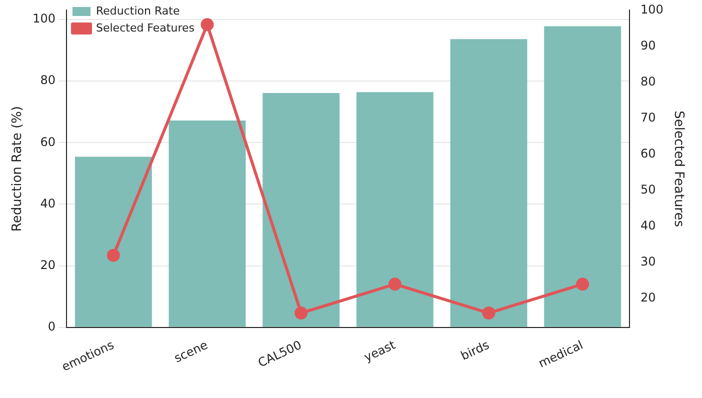 This screenshot has width=702, height=398. I want to click on x-tick-label: scene, so click(191, 352).